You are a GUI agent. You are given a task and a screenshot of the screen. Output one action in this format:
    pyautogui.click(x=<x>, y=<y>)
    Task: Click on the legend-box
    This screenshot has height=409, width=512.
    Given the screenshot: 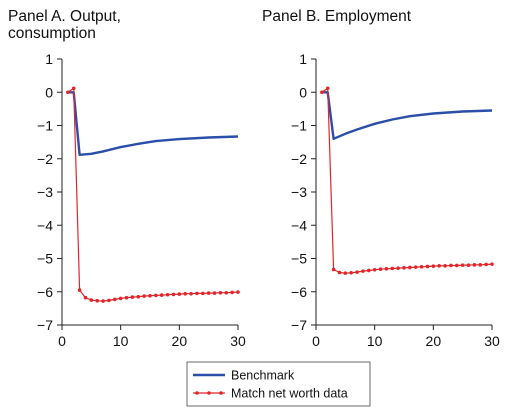 What is the action you would take?
    pyautogui.click(x=278, y=384)
    